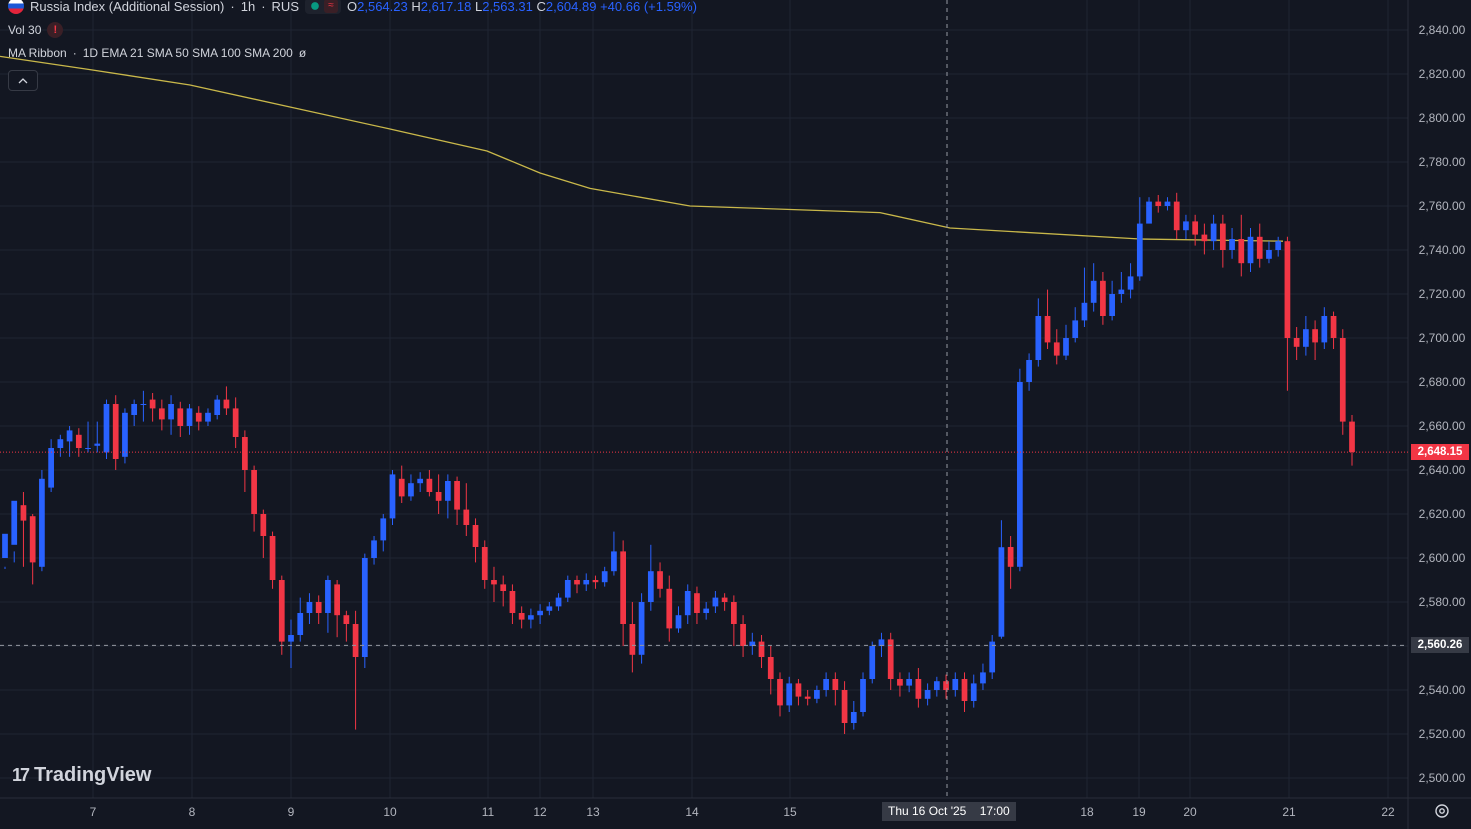  Describe the element at coordinates (1442, 426) in the screenshot. I see `price-tick-label: 2,660.00` at that location.